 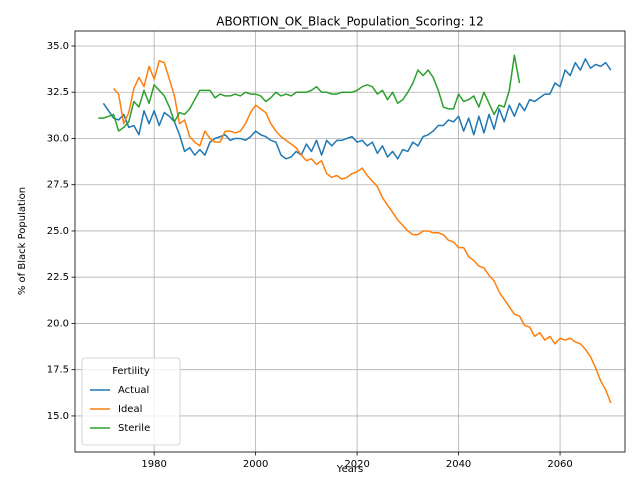 I want to click on y-tick-label: 32.5, so click(x=58, y=92).